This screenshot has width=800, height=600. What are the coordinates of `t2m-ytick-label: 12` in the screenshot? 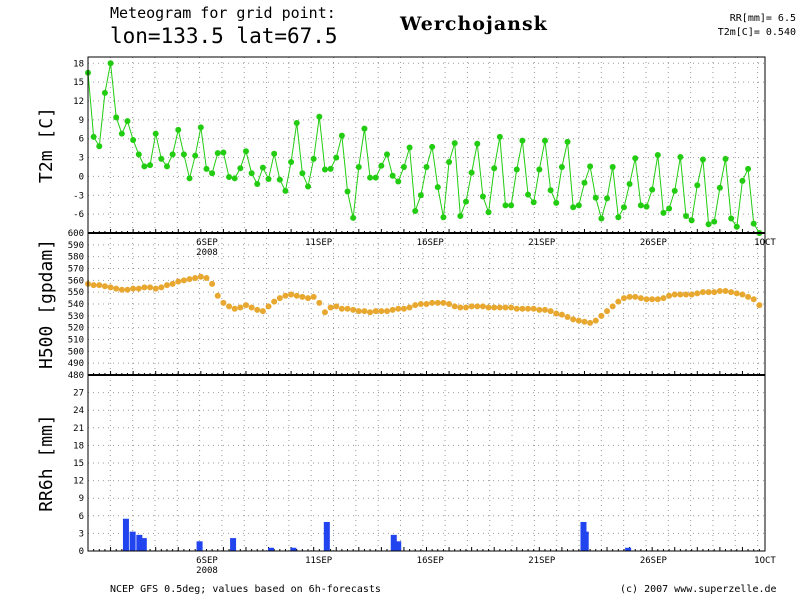 It's located at (78, 102).